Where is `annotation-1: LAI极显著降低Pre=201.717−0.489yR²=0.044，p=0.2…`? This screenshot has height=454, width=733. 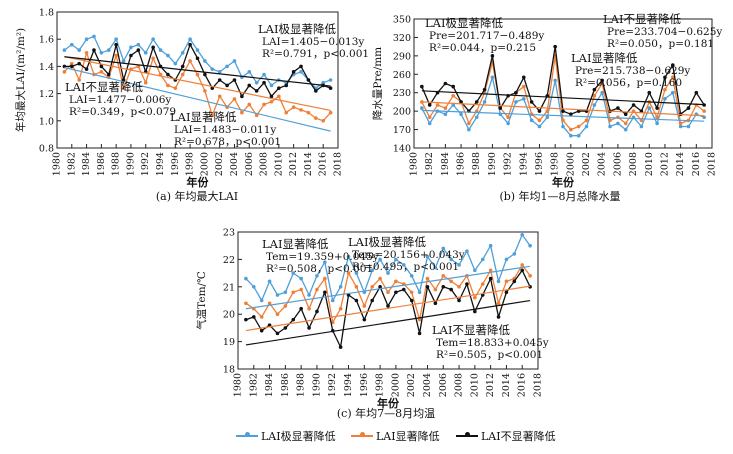 annotation-1: LAI极显著降低Pre=201.717−0.489yR²=0.044，p=0.2… is located at coordinates (484, 35).